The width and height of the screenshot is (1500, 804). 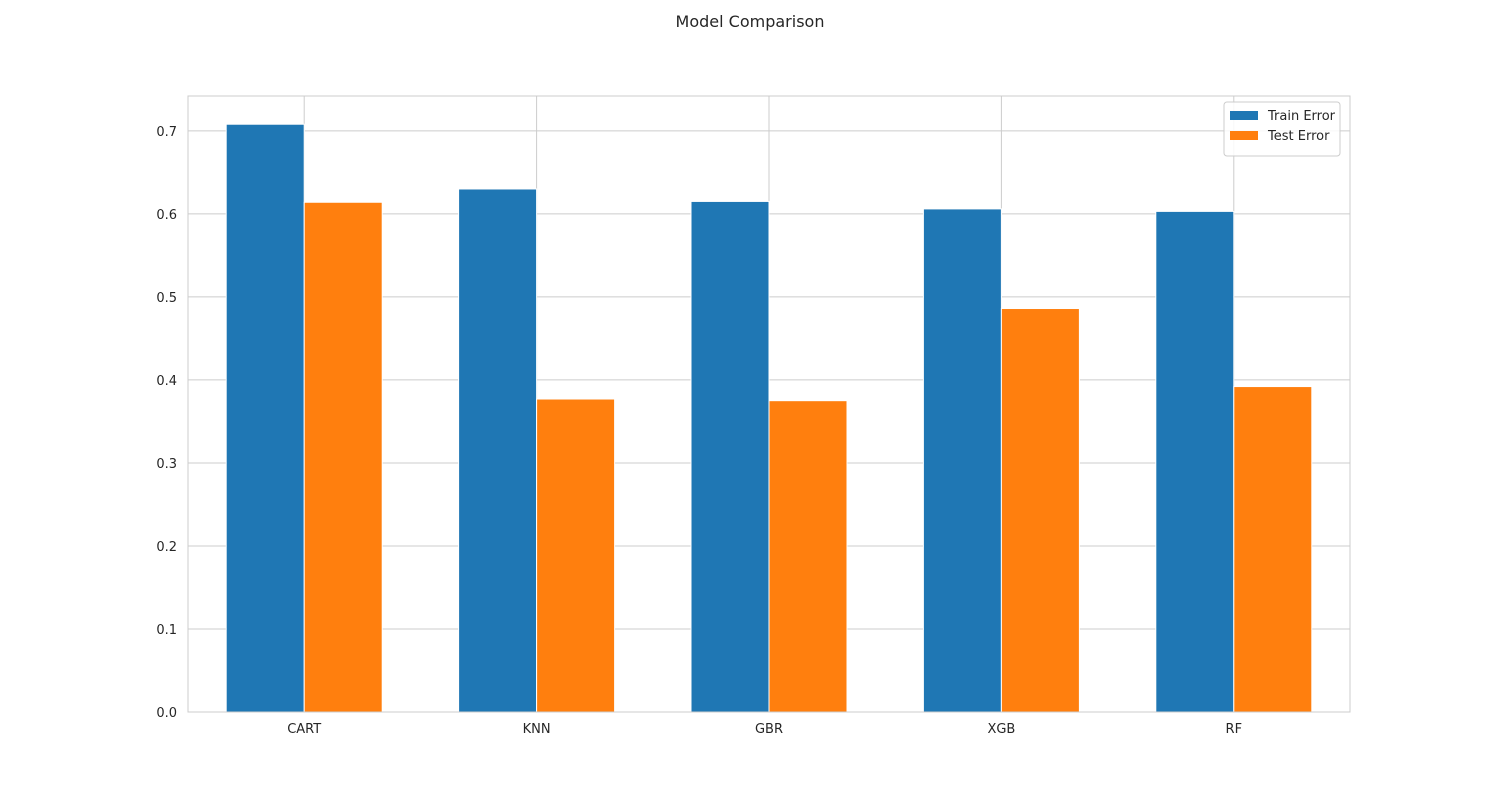 What do you see at coordinates (576, 555) in the screenshot?
I see `bar-test-error-knn` at bounding box center [576, 555].